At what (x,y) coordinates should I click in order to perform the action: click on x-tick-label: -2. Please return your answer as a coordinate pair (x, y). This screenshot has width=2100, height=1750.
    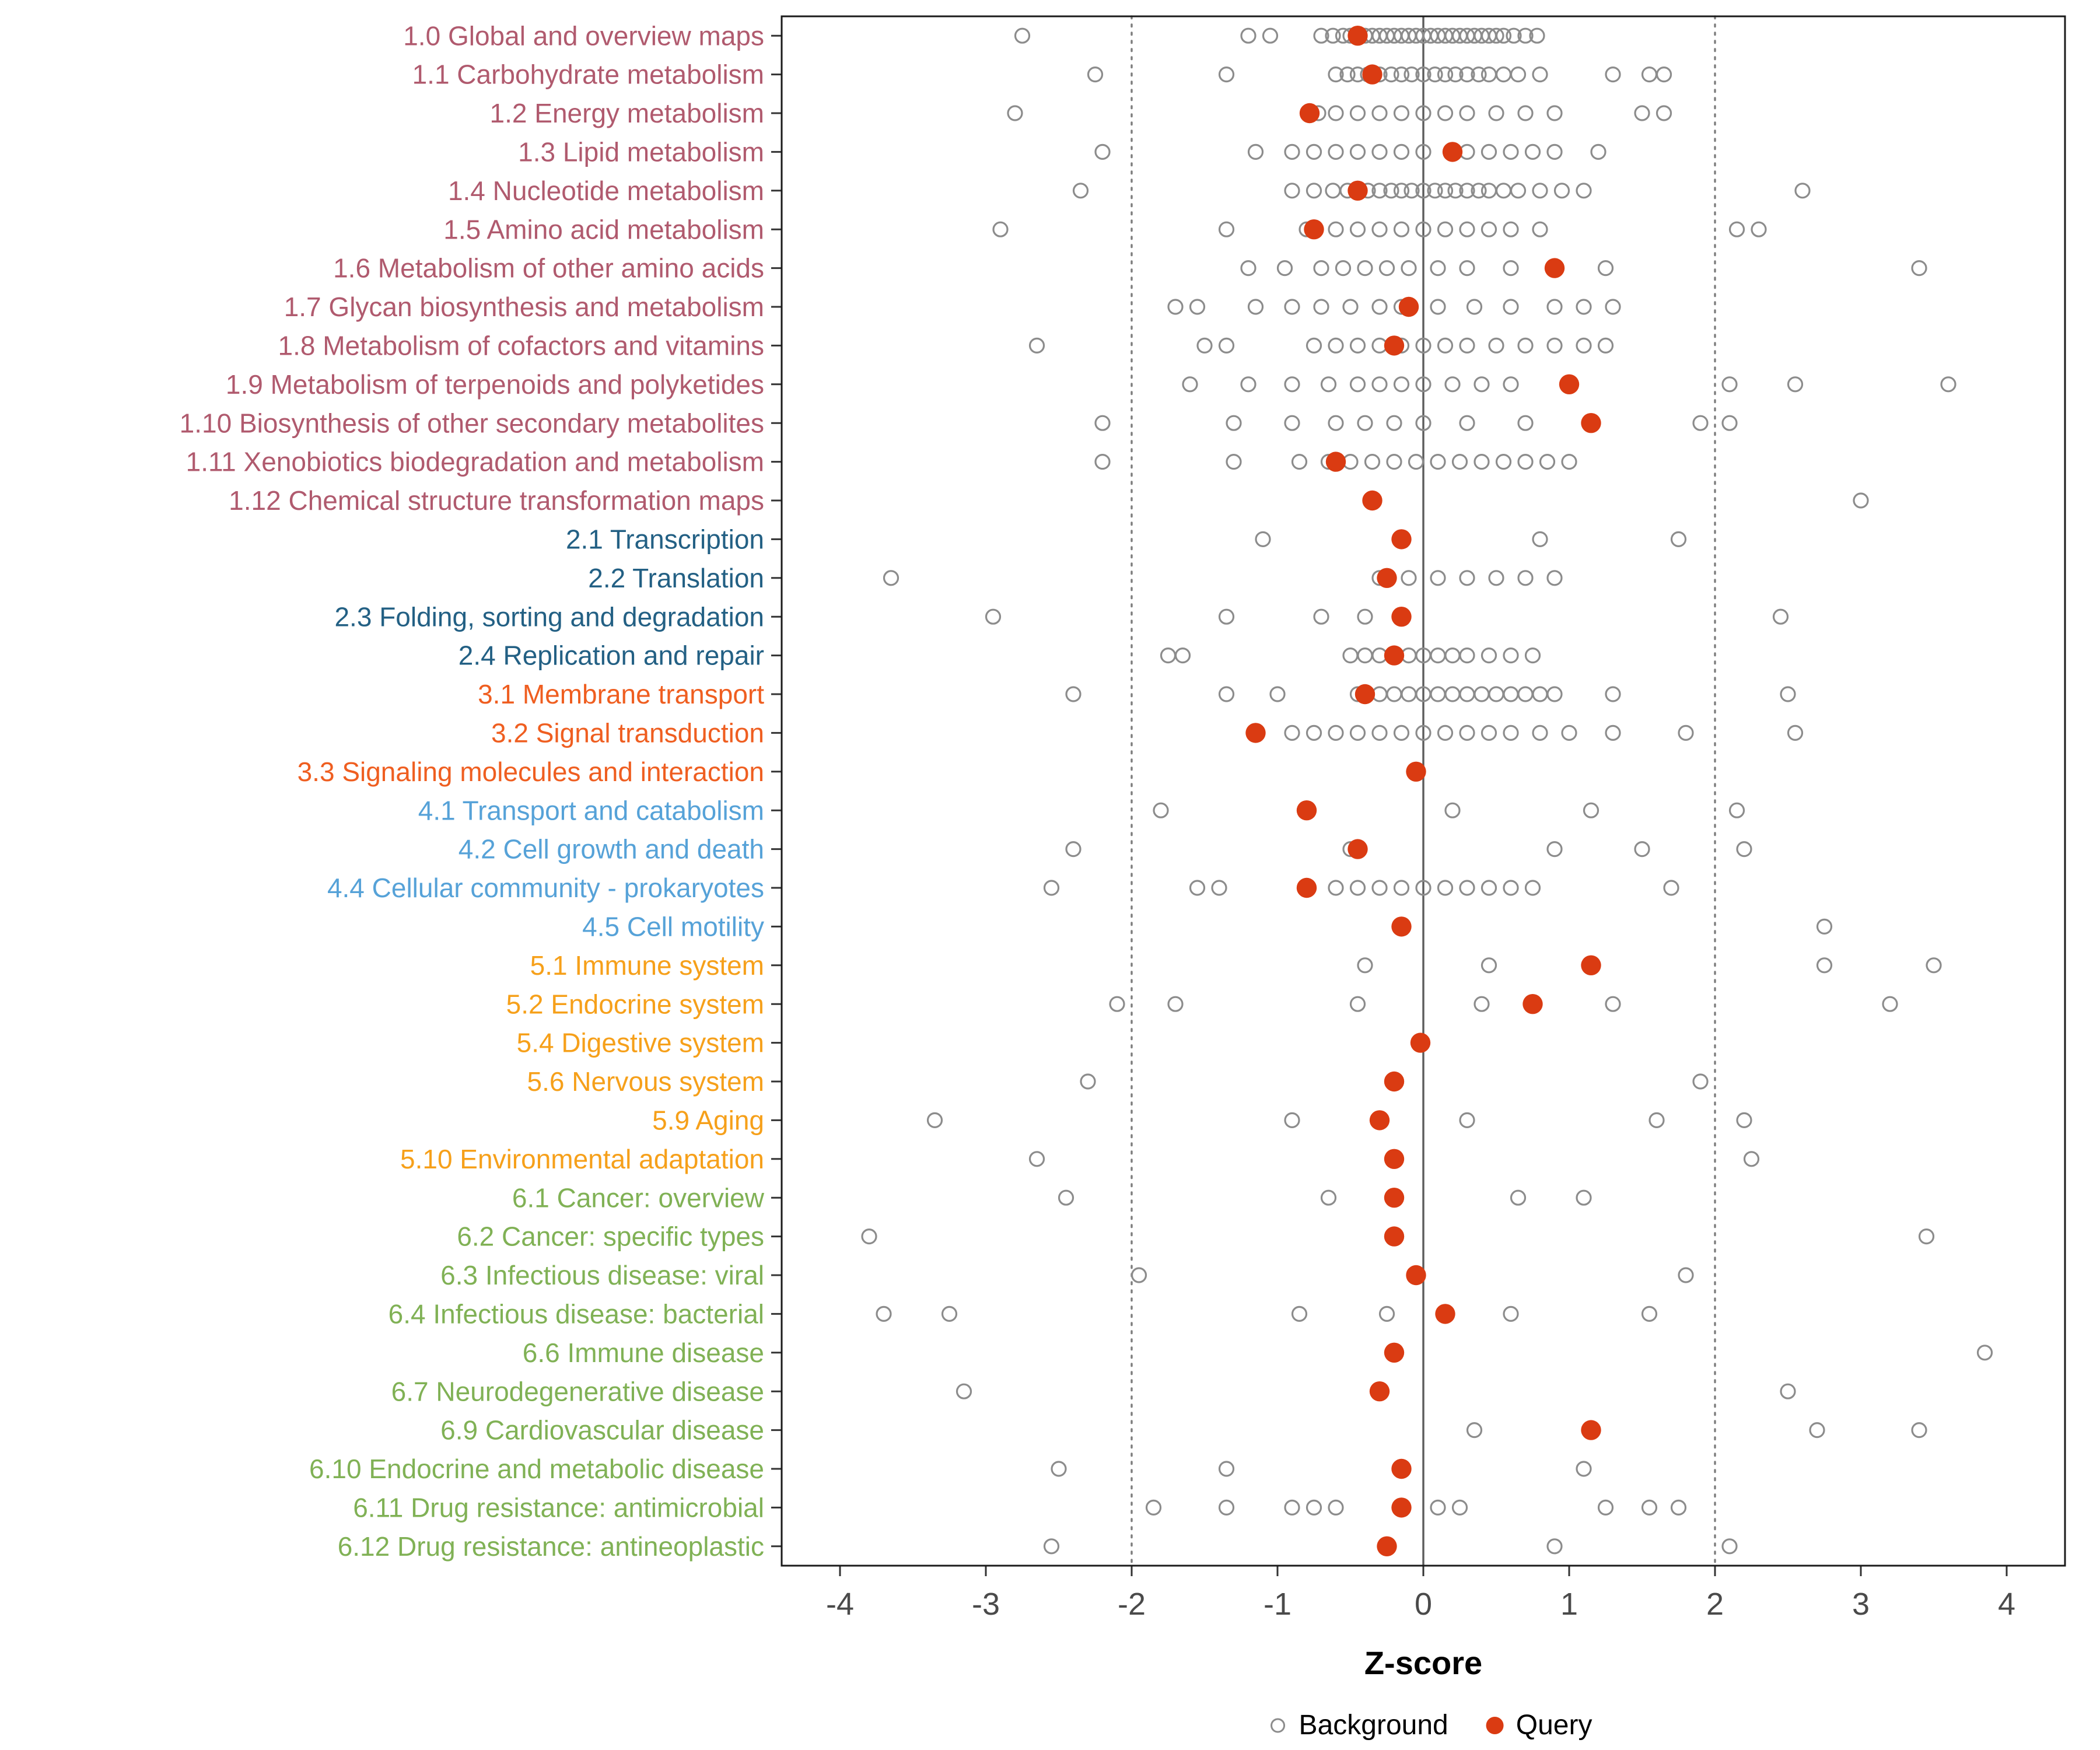
    Looking at the image, I should click on (1132, 1604).